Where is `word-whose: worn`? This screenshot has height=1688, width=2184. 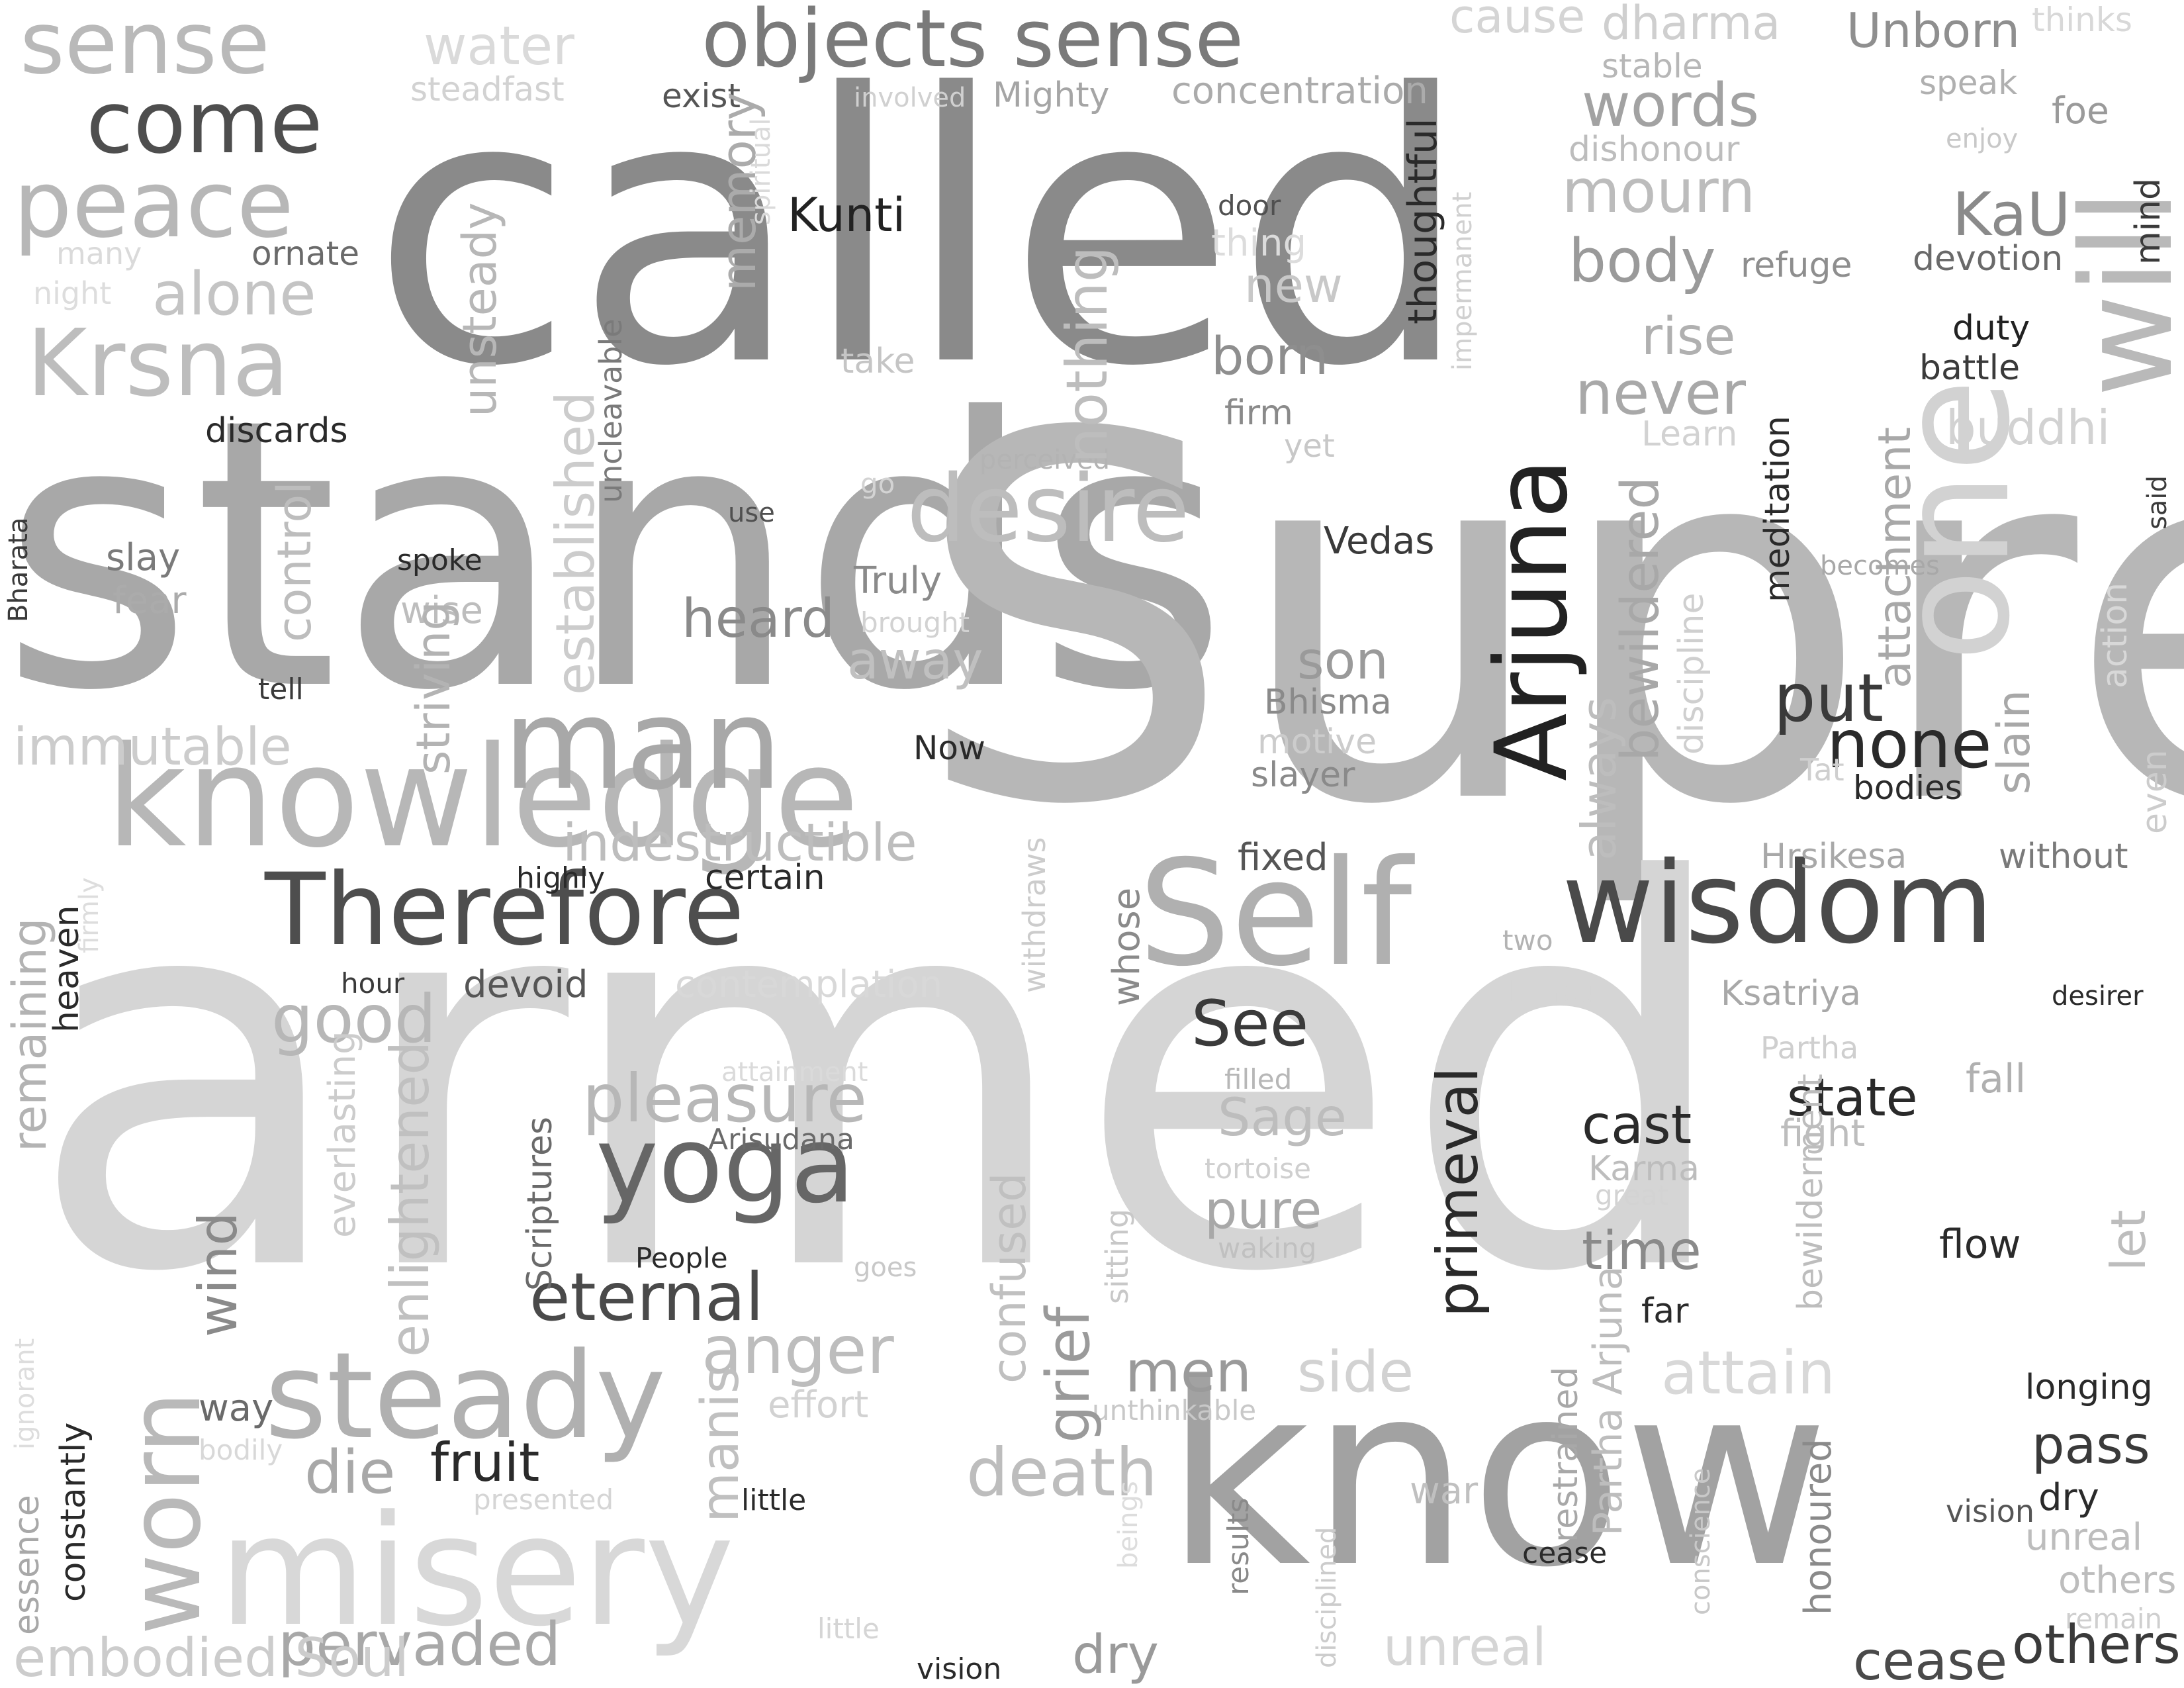 word-whose: worn is located at coordinates (165, 1513).